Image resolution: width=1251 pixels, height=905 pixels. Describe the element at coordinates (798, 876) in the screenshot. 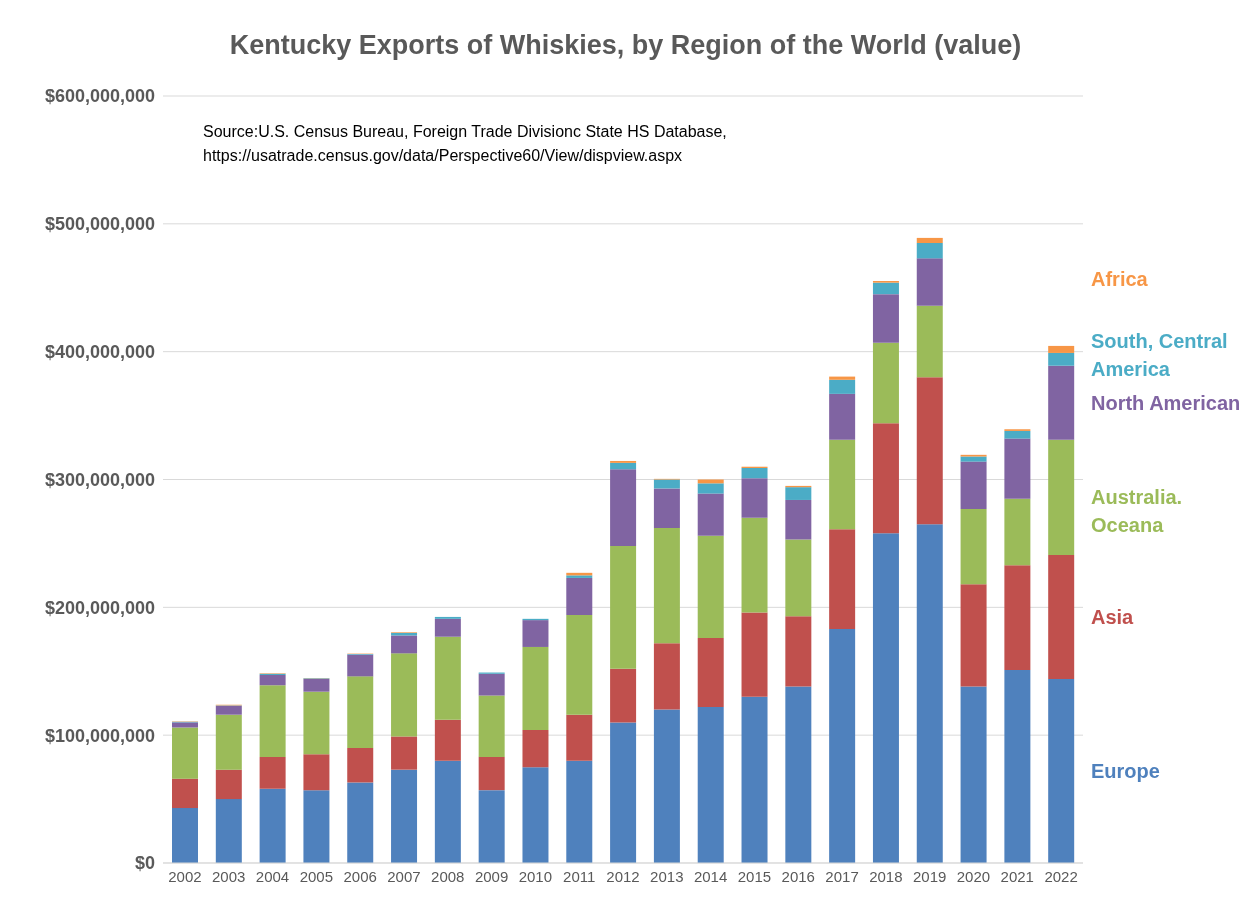

I see `x-tick-label: 2016` at that location.